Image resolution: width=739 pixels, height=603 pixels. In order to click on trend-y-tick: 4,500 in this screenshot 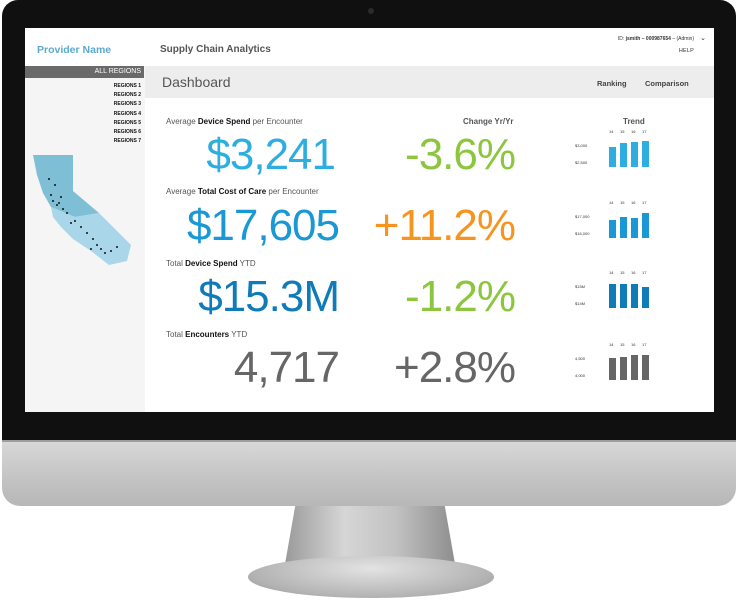, I will do `click(580, 358)`.